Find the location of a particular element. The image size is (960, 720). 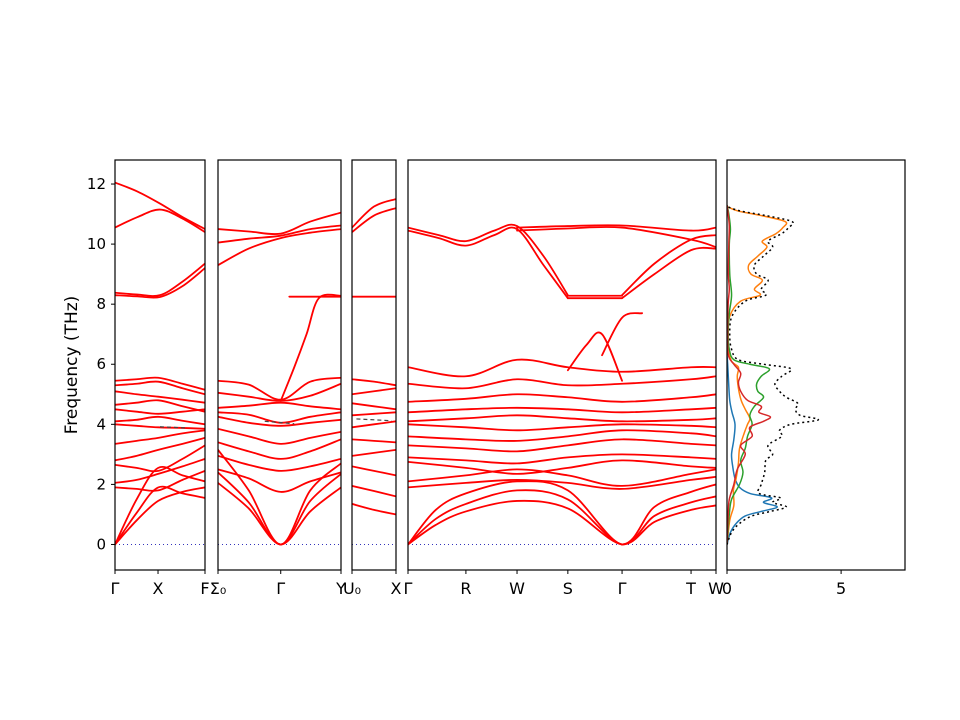

y-tick-label: 2 is located at coordinates (101, 484).